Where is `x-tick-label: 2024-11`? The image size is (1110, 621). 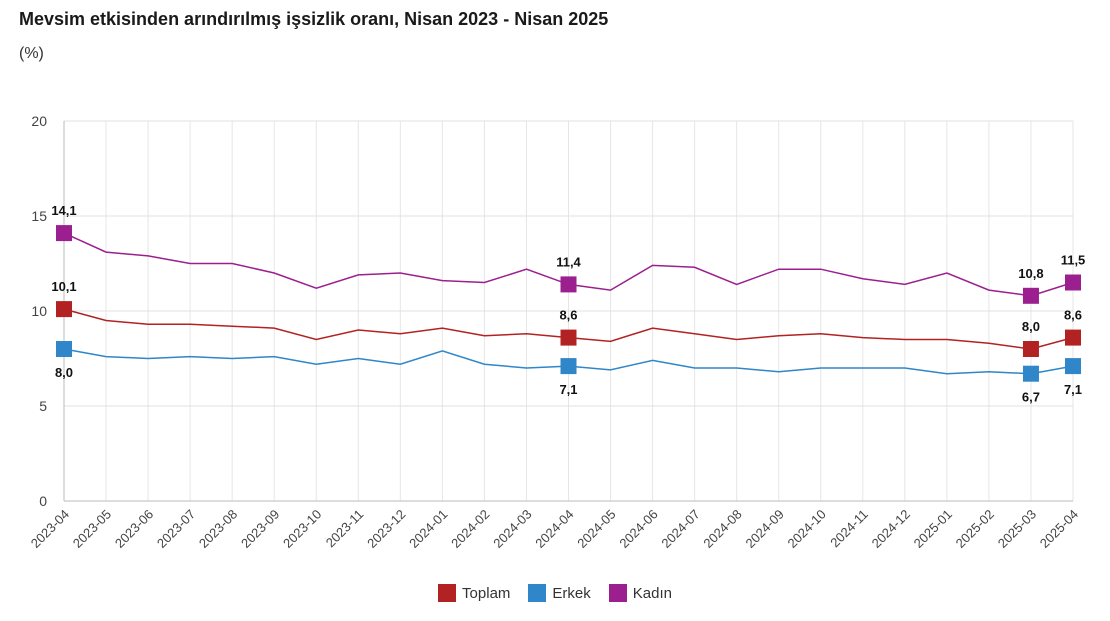 x-tick-label: 2024-11 is located at coordinates (849, 529).